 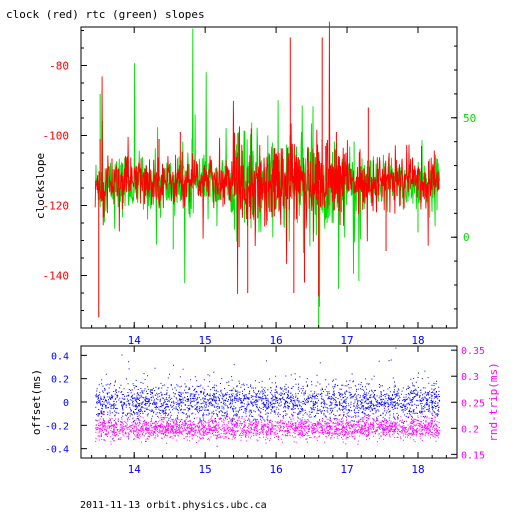 I want to click on bottom-series-group, so click(x=268, y=397).